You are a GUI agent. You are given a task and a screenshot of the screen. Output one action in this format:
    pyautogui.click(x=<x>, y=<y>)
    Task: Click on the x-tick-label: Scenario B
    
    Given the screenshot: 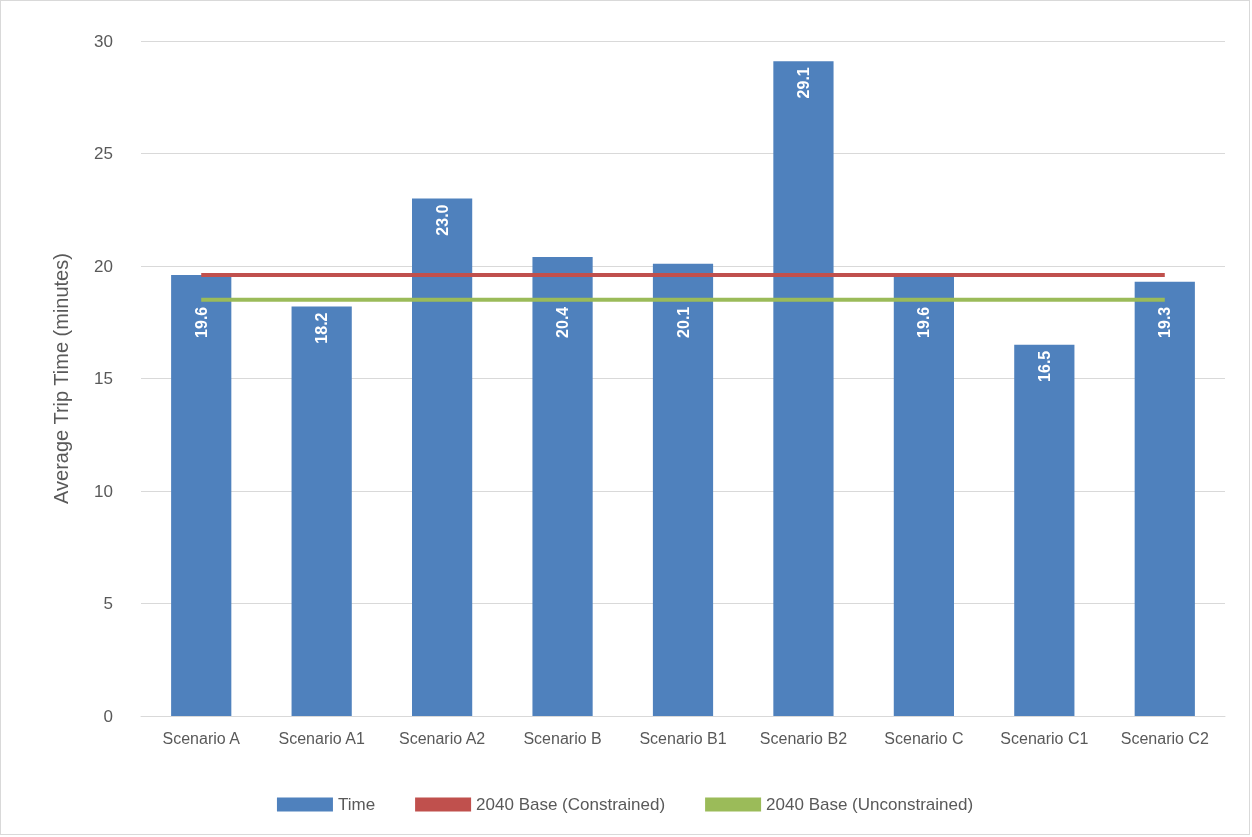 What is the action you would take?
    pyautogui.click(x=562, y=738)
    